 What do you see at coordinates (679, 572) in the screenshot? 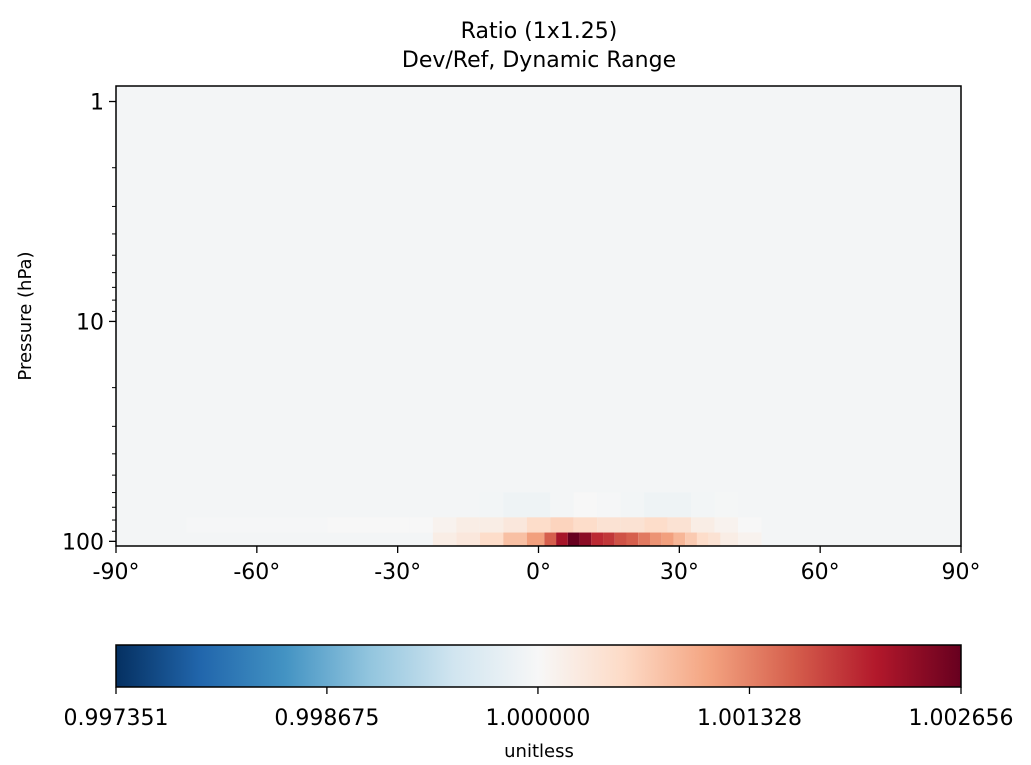
I see `x-tick-label: 30°` at bounding box center [679, 572].